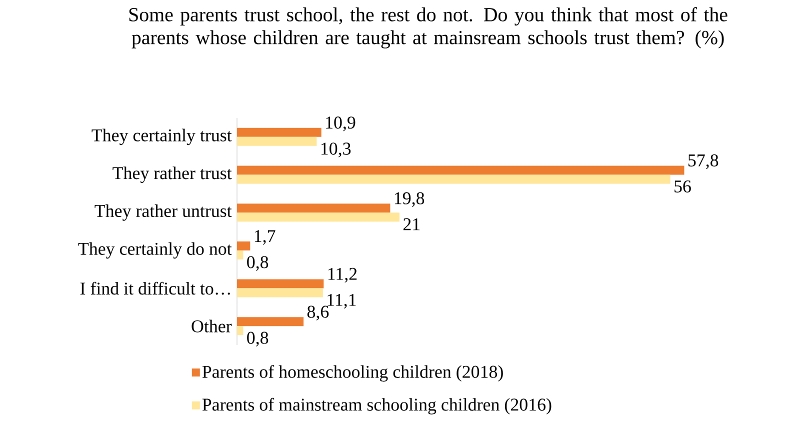 The image size is (800, 430). I want to click on data-label: 56, so click(682, 186).